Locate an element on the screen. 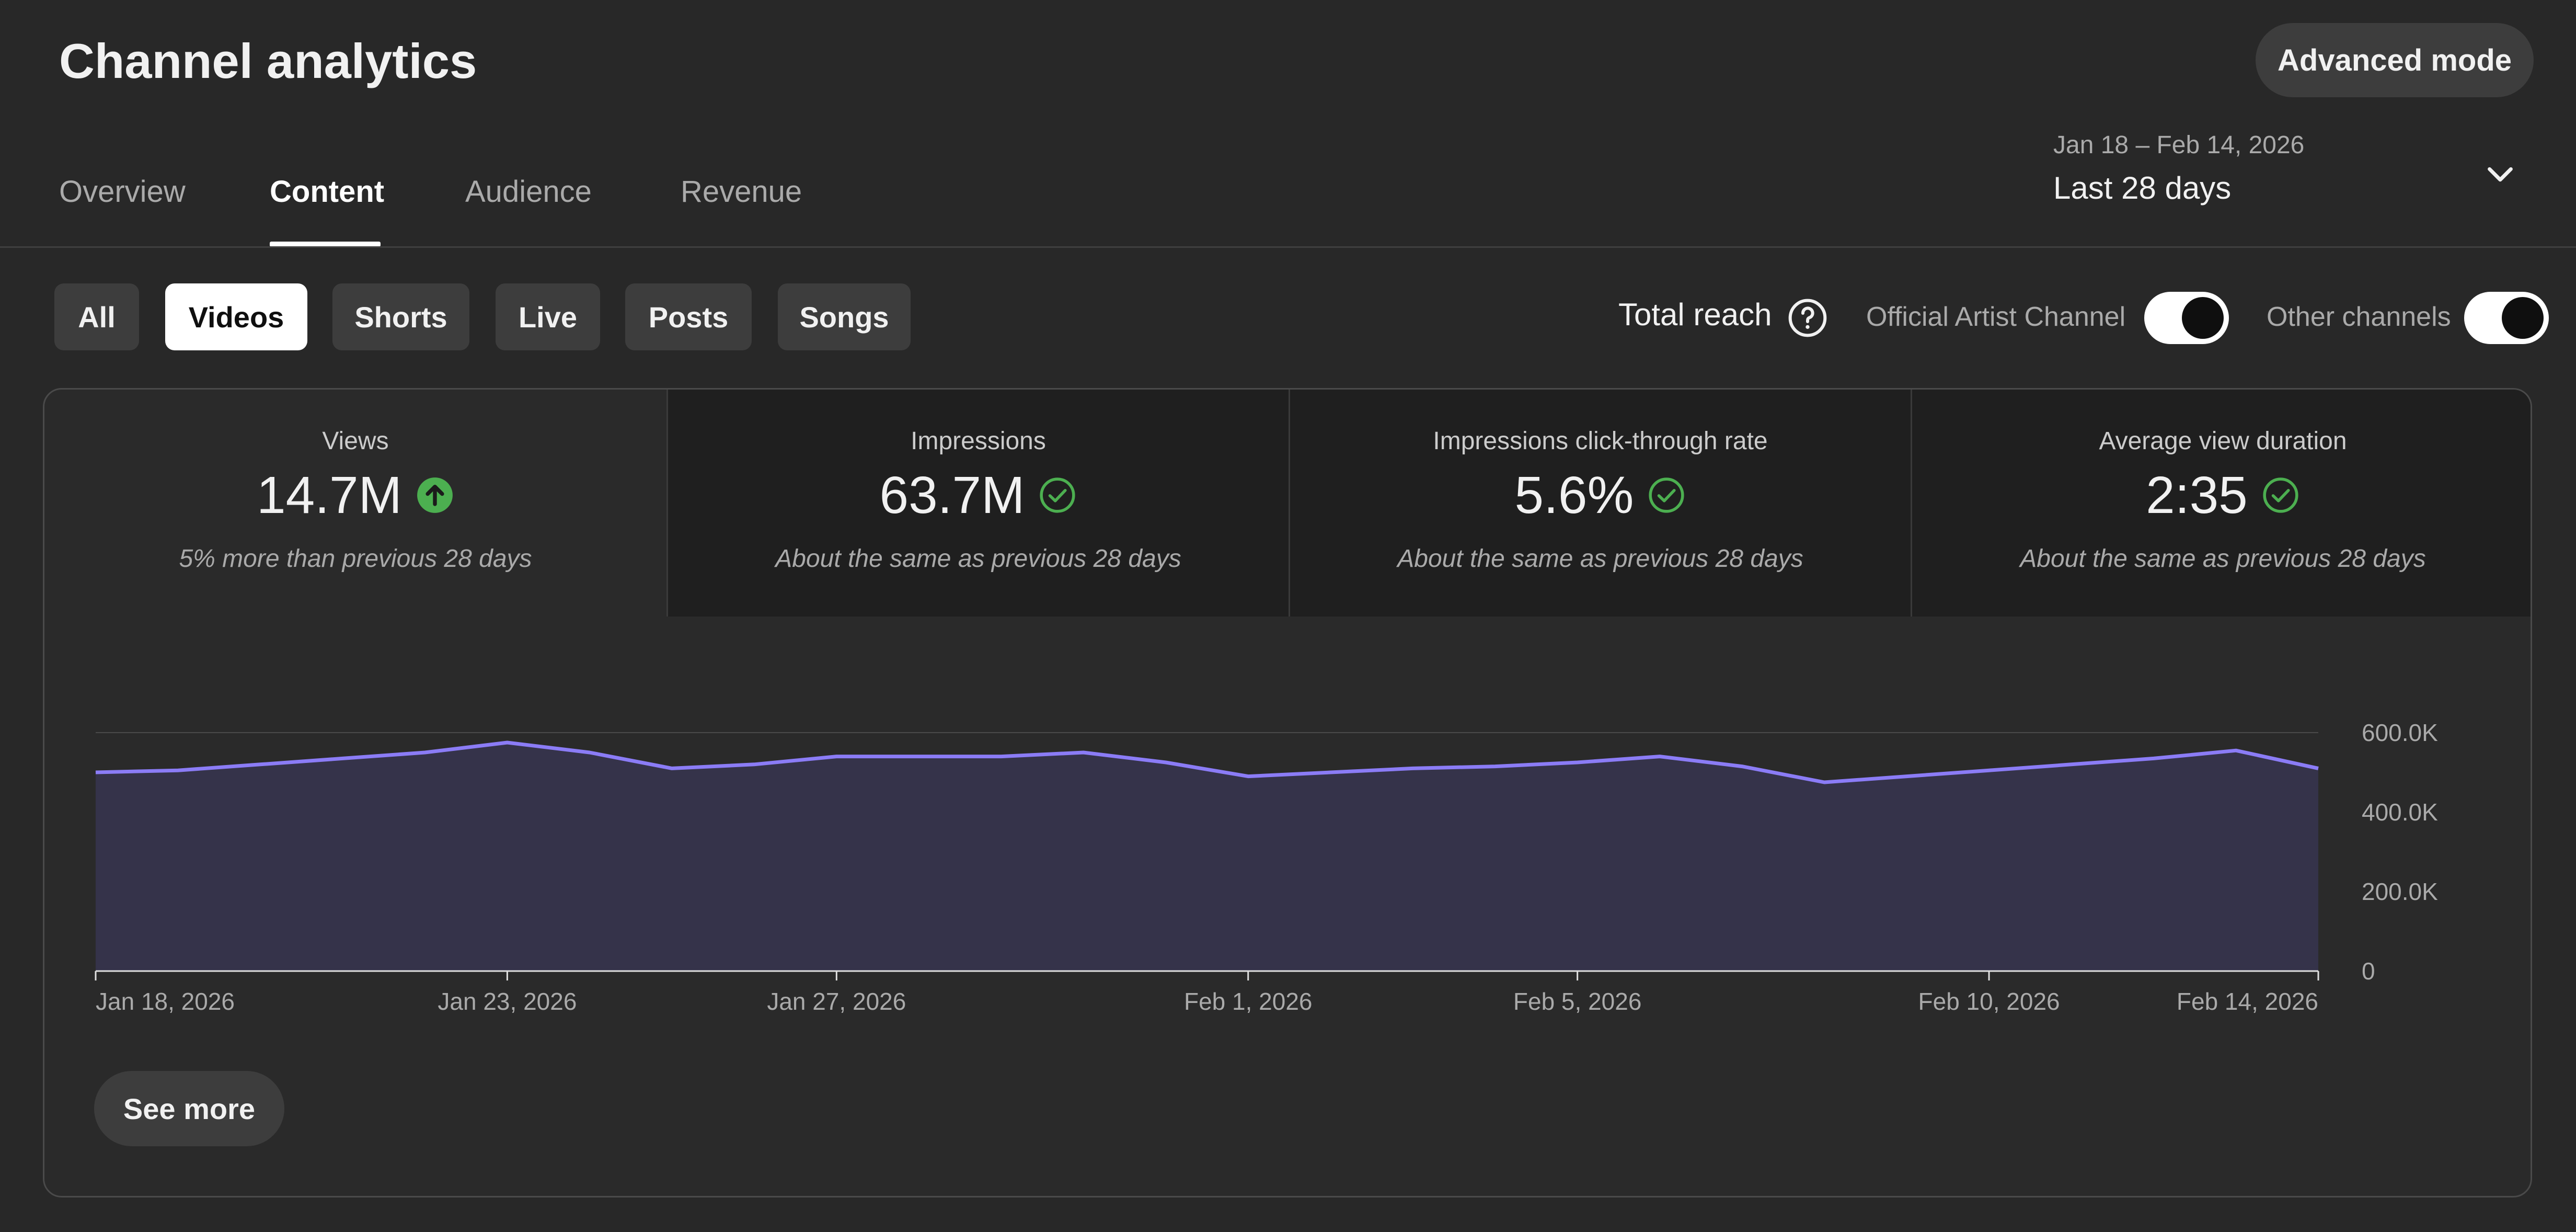  other-channels-toggle is located at coordinates (2506, 318).